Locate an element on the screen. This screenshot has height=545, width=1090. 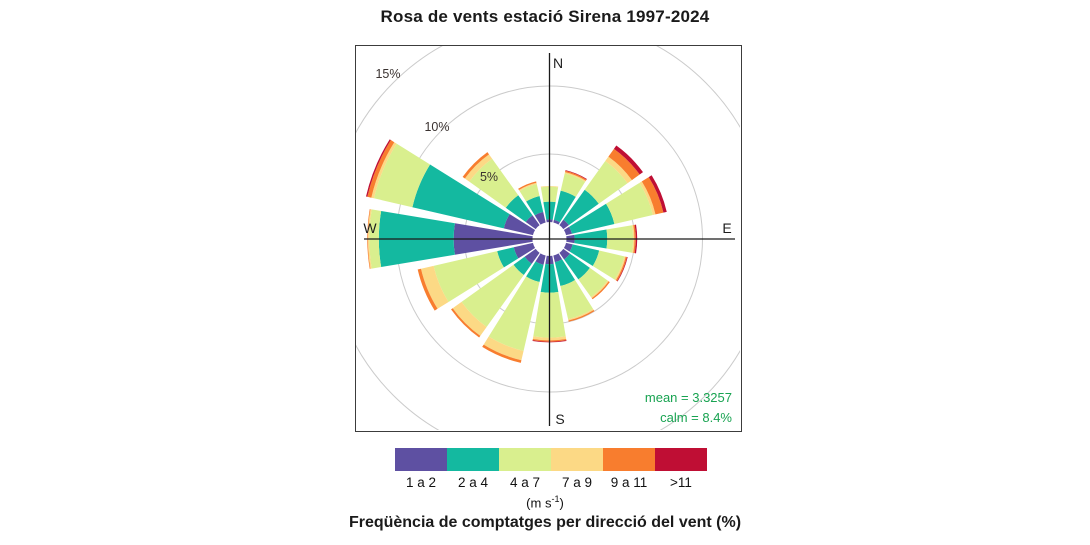
petal-WNW-bin-2a4 is located at coordinates (461, 196).